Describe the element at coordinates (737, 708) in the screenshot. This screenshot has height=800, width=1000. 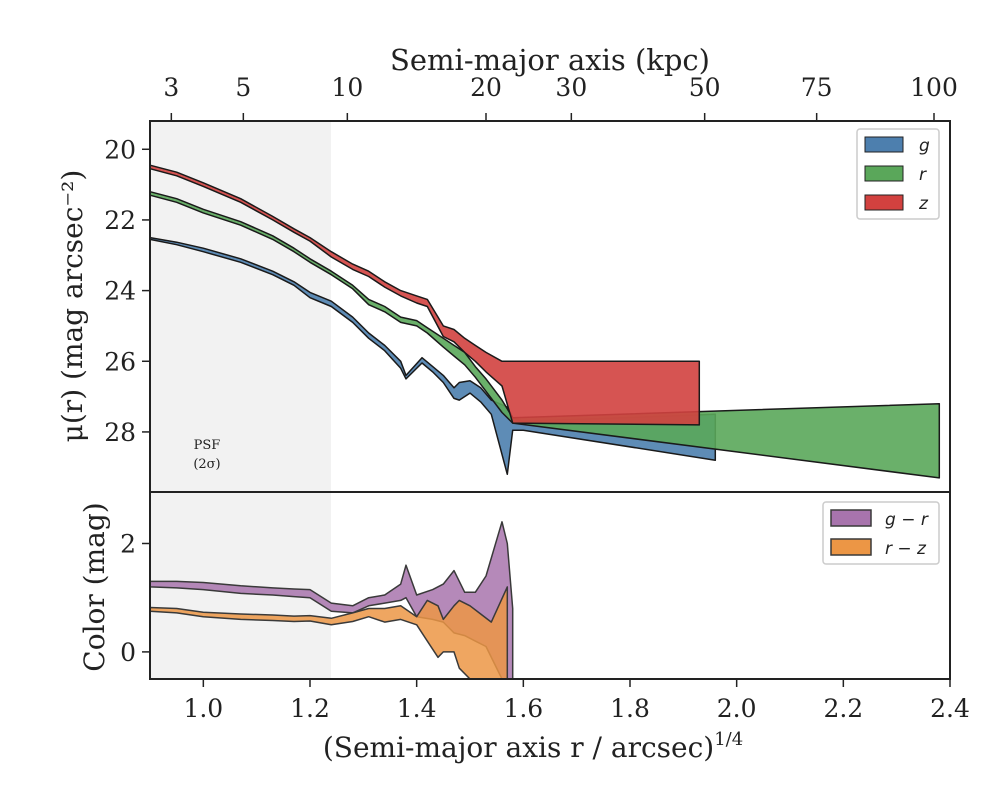
I see `bottom-xtick-label: 2.0` at that location.